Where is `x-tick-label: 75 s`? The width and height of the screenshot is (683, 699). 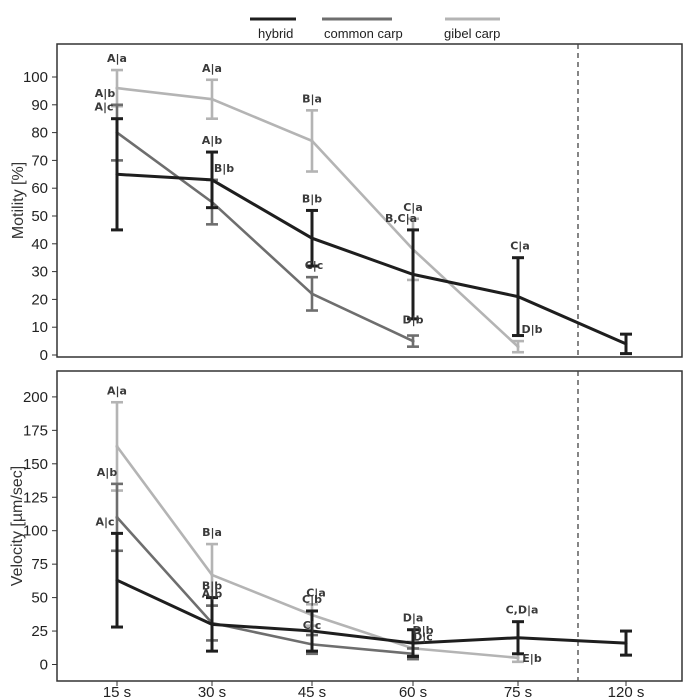 x-tick-label: 75 s is located at coordinates (518, 691).